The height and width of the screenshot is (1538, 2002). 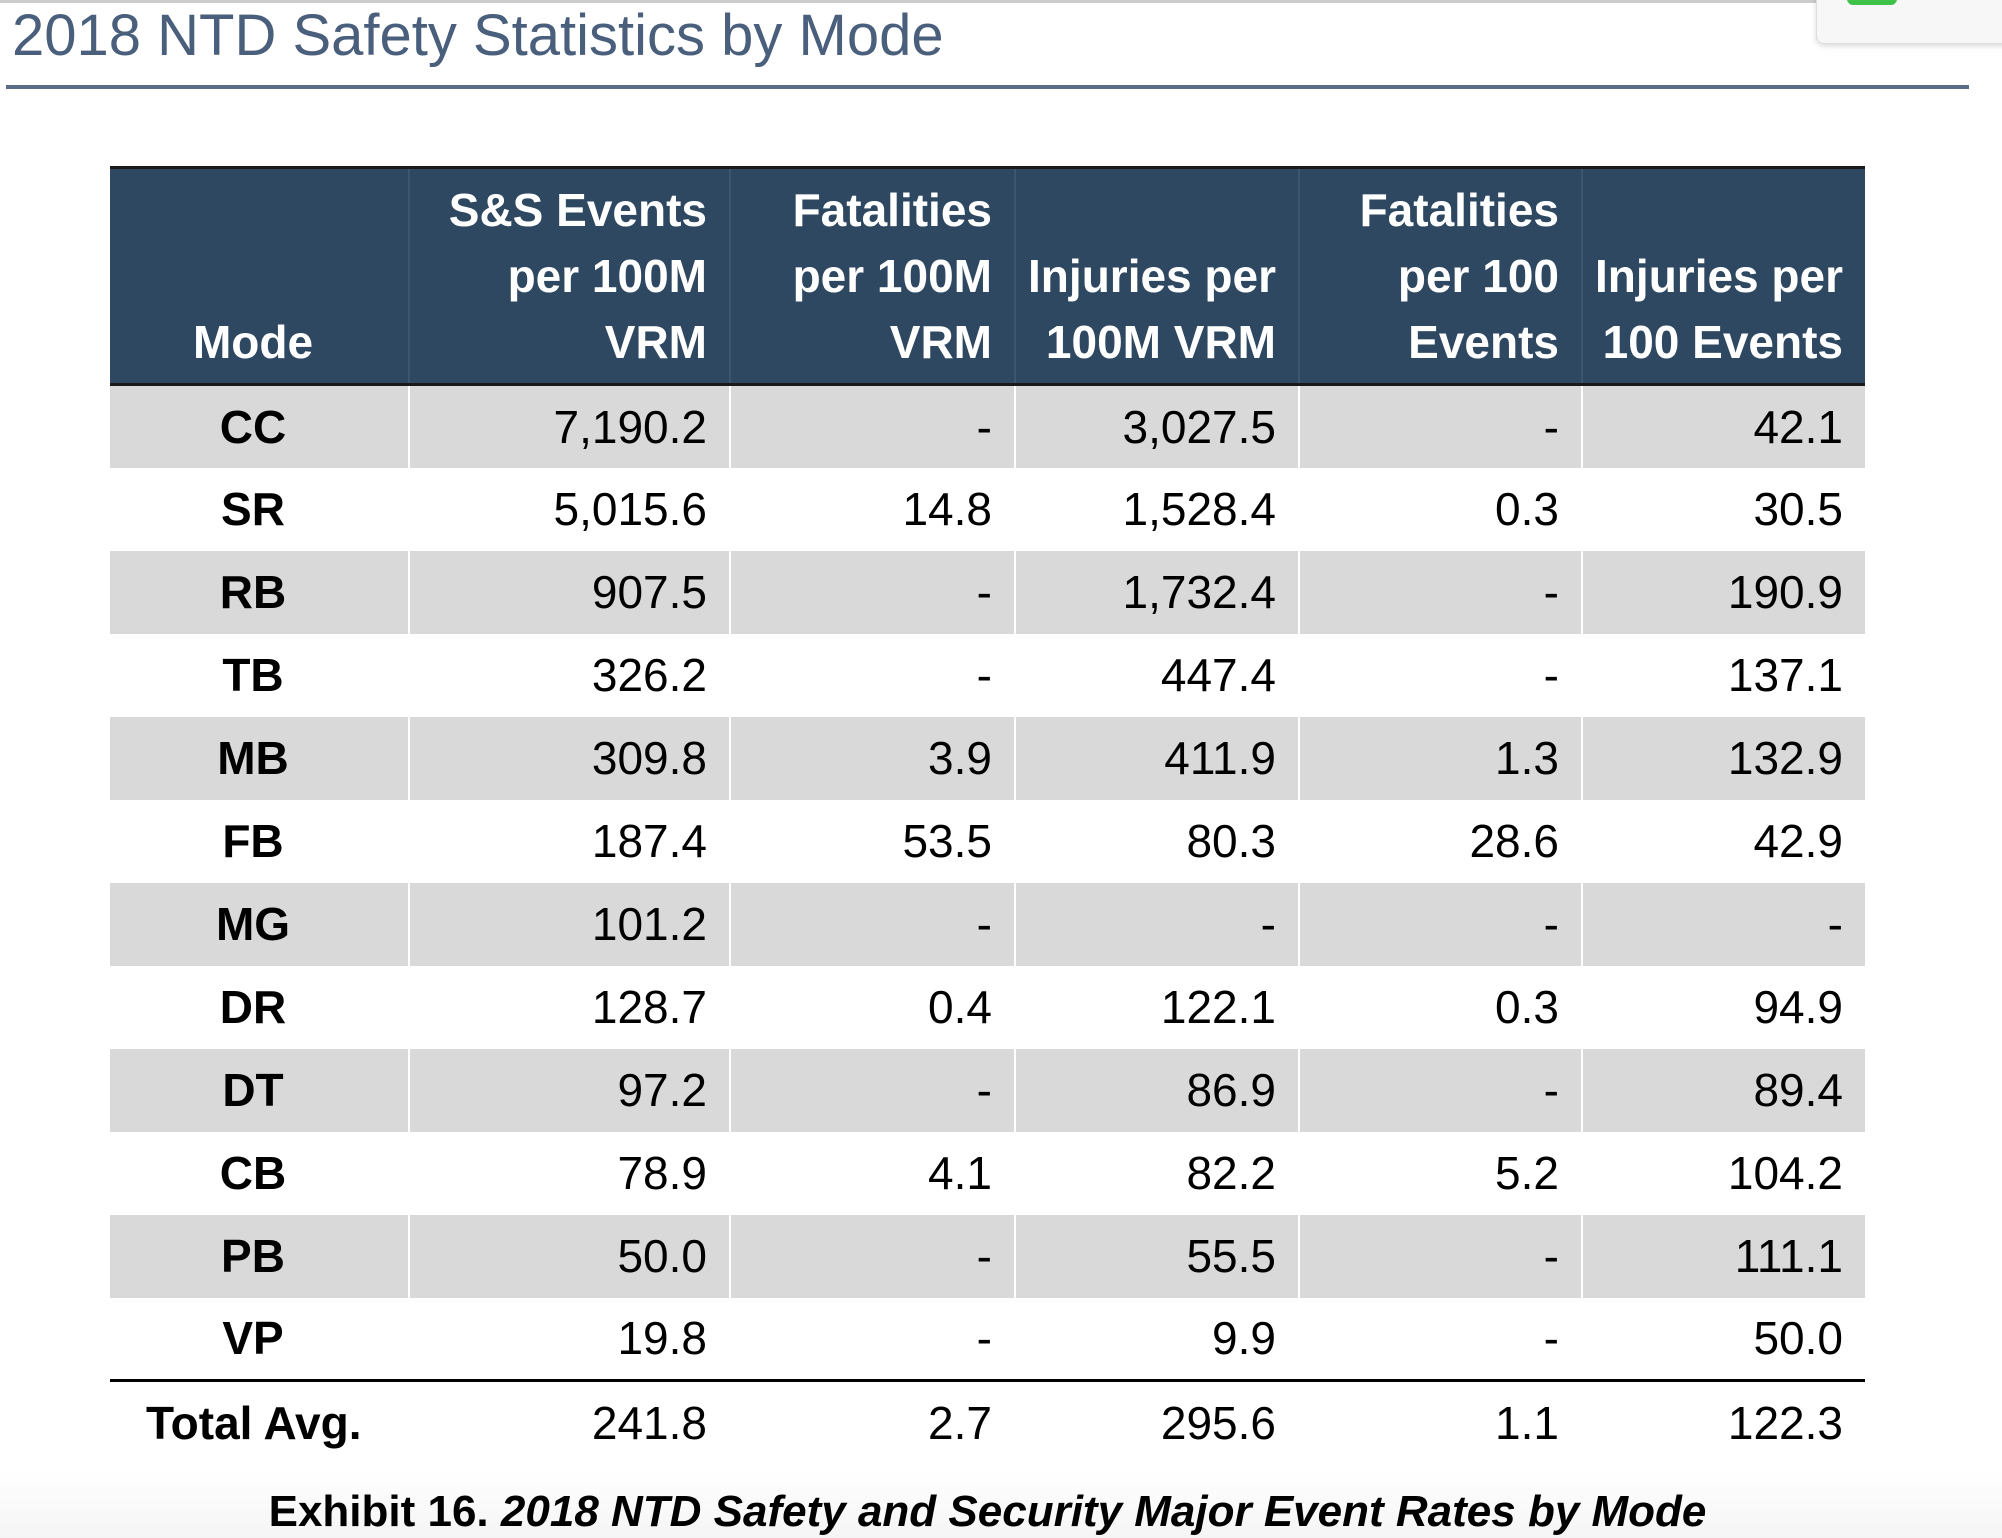 What do you see at coordinates (1723, 1007) in the screenshot?
I see `value-cell: 94.9` at bounding box center [1723, 1007].